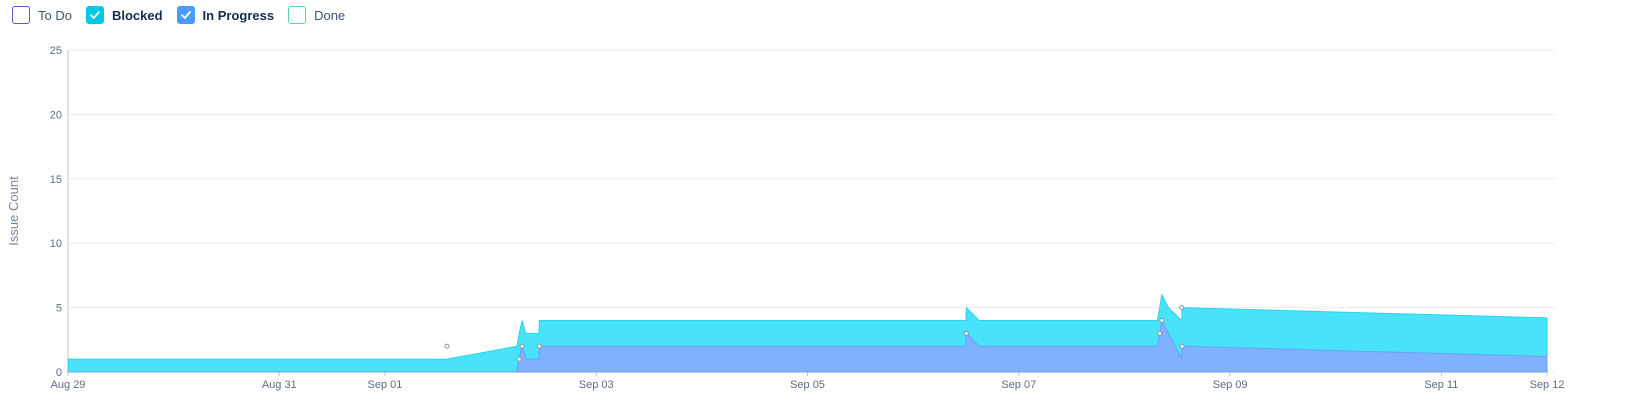  I want to click on legend-label: To Do, so click(55, 15).